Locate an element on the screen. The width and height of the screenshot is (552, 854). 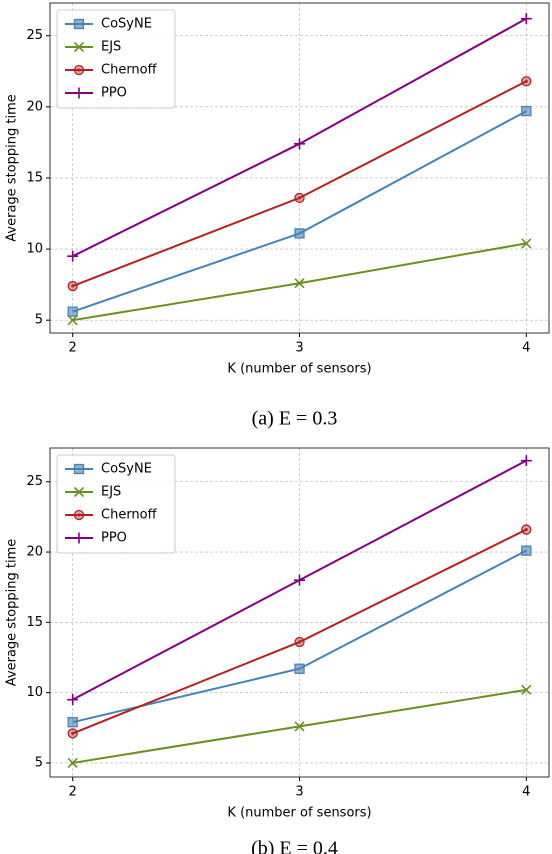
caption: (b) E = 0.4 is located at coordinates (294, 846).